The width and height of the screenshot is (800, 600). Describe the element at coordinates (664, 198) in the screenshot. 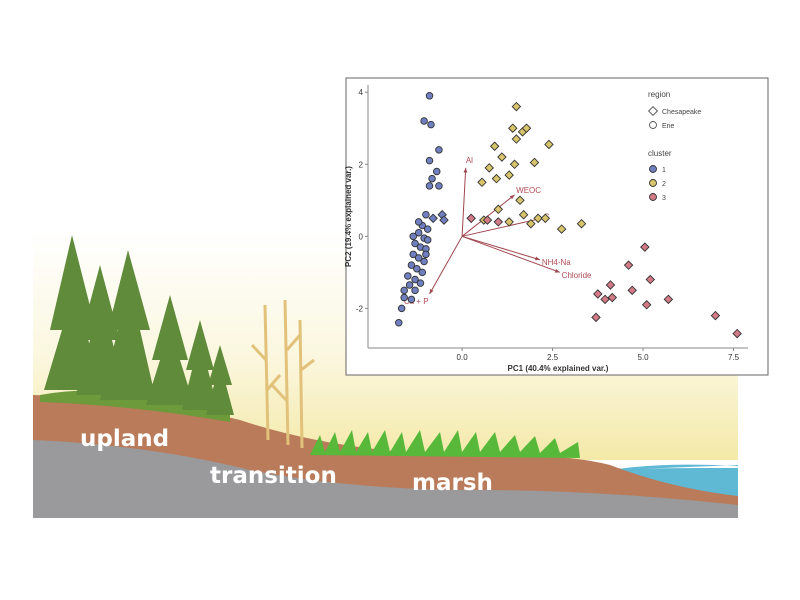

I see `legend-label: 3` at that location.